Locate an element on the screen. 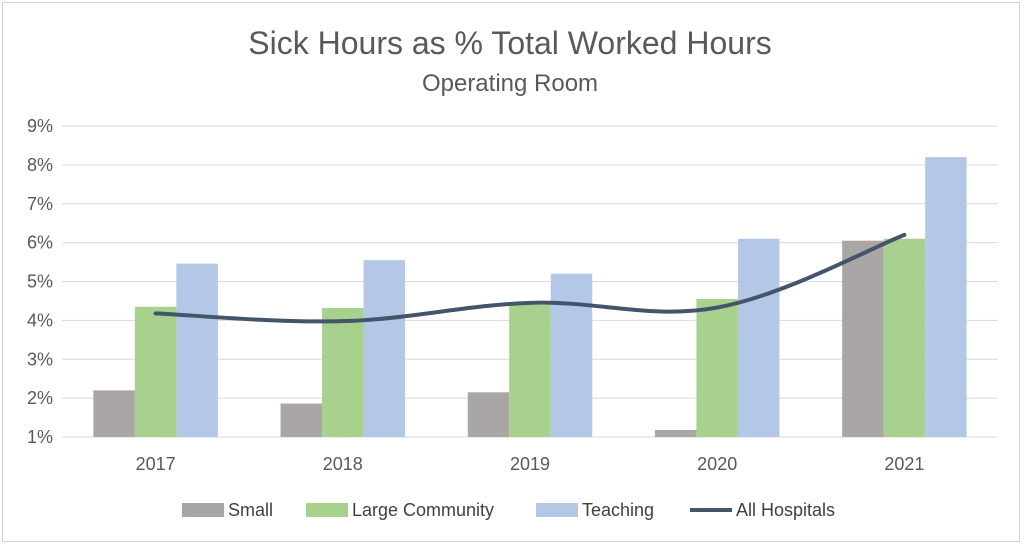 The height and width of the screenshot is (546, 1024). chart-subtitle: Operating Room is located at coordinates (510, 83).